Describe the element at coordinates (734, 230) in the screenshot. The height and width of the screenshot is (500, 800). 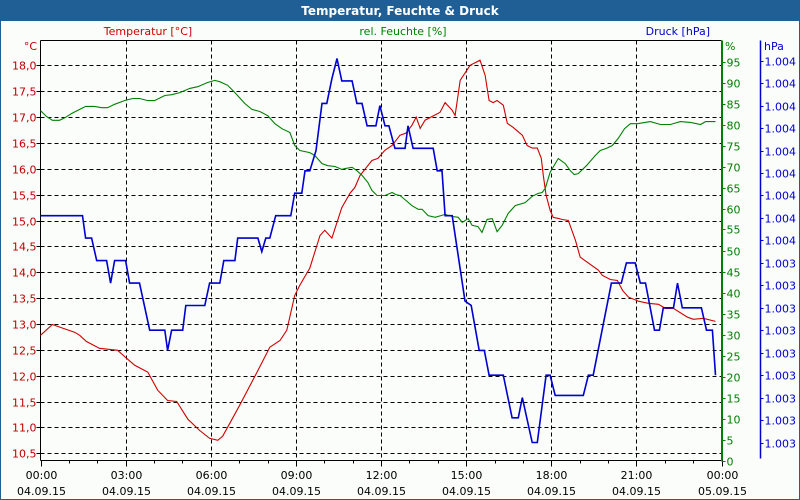
I see `y-tick-label-humidity: 55` at that location.